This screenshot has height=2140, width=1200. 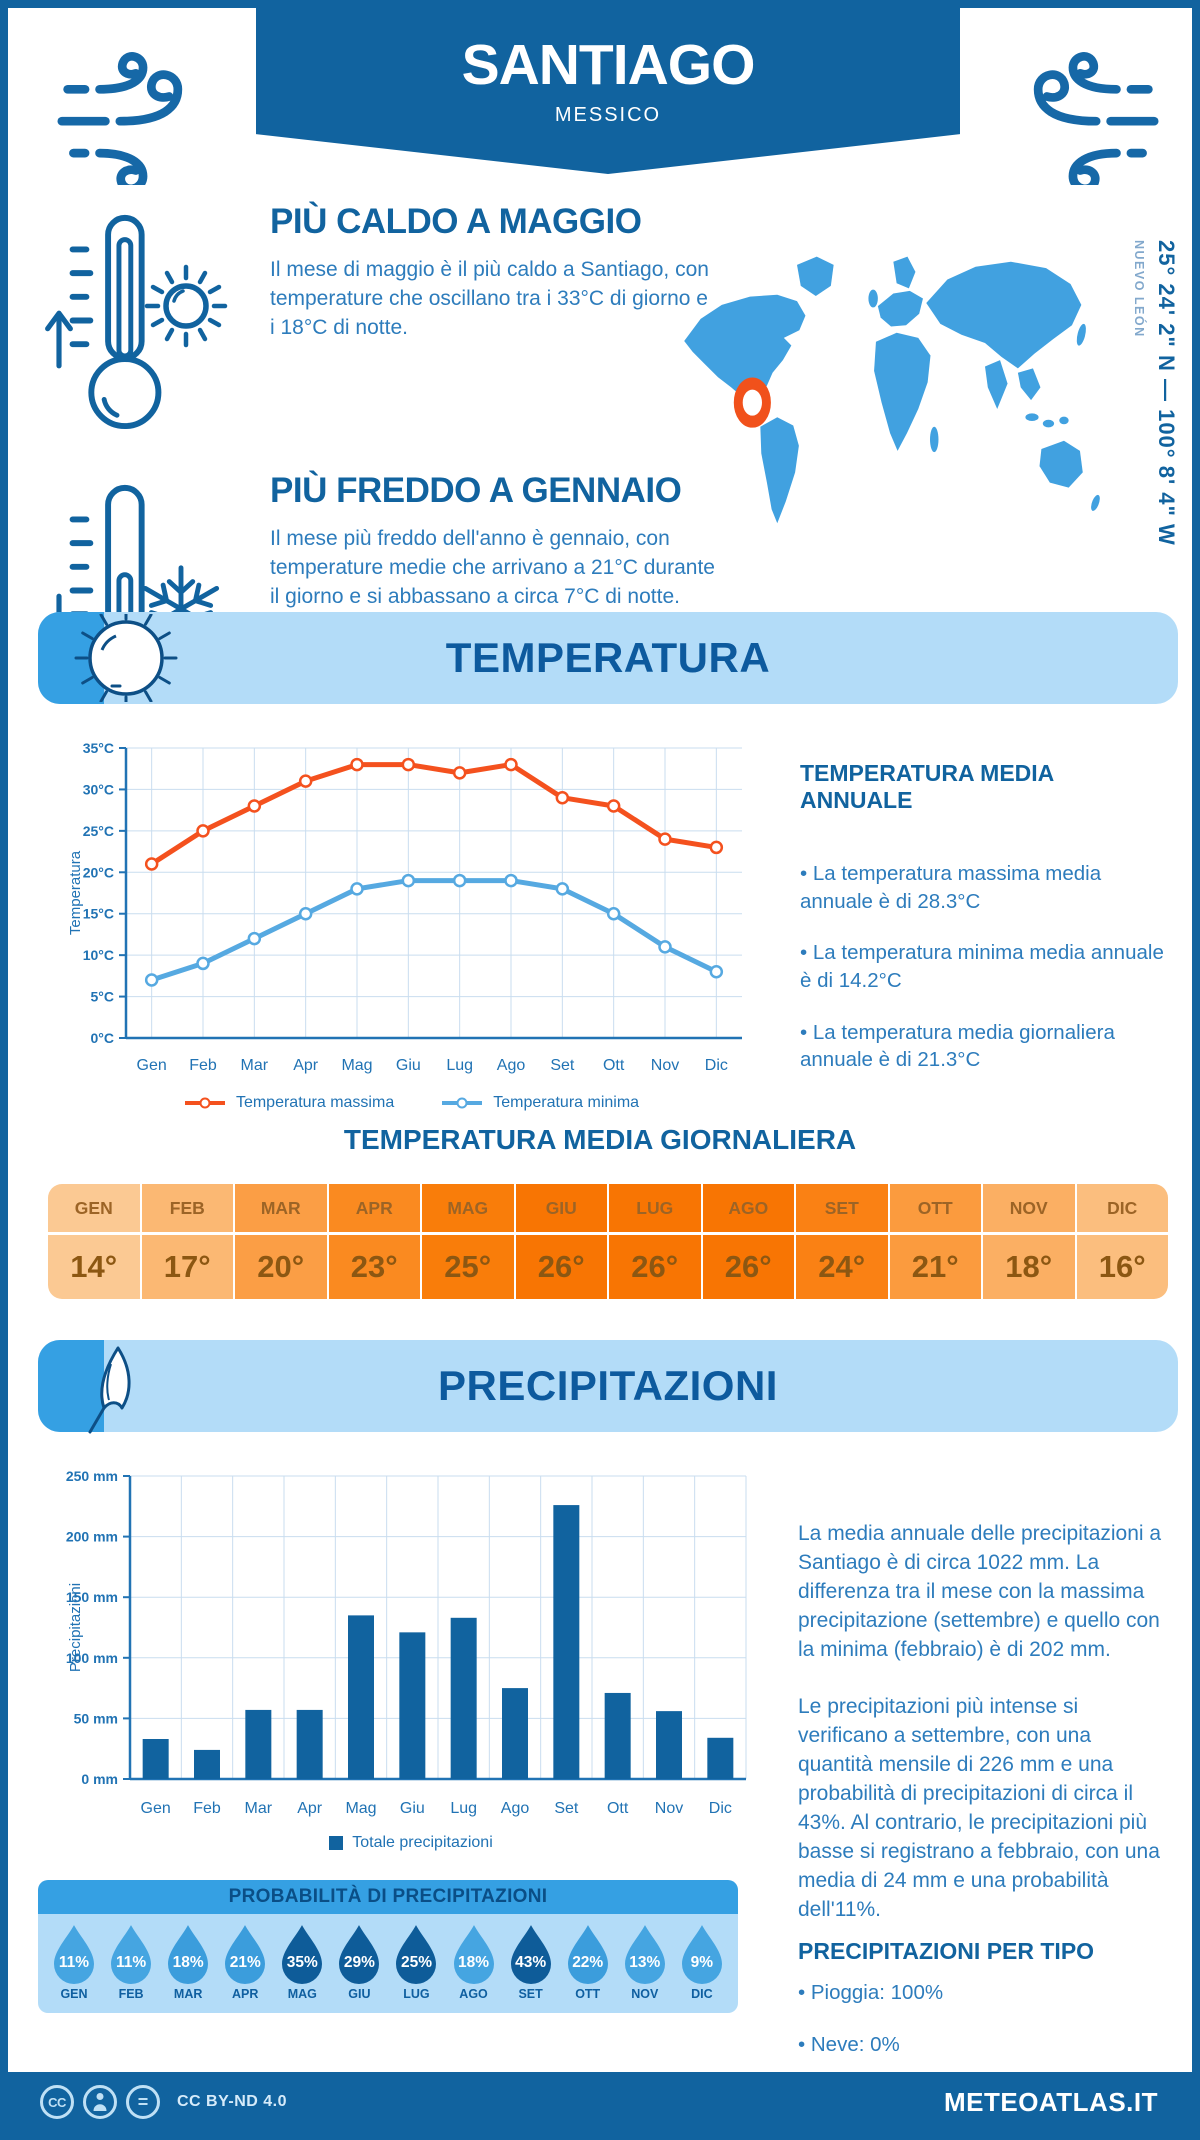 I want to click on svg-text: 0°C, so click(x=103, y=1038).